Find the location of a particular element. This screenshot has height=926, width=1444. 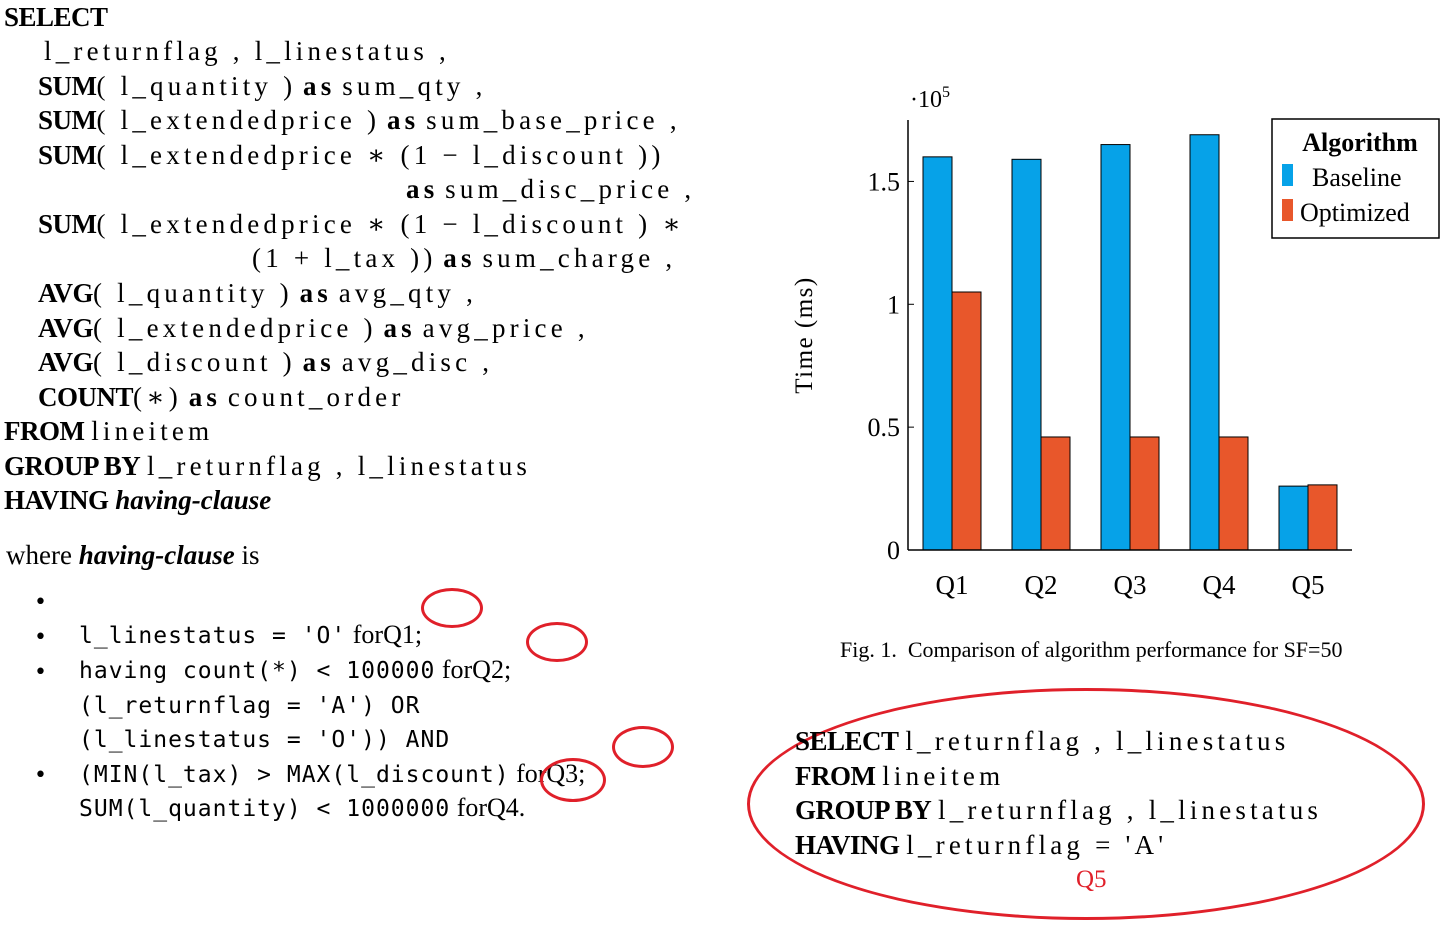

sql-line-sum-disc-b: as sum_disc_price , is located at coordinates (551, 189).